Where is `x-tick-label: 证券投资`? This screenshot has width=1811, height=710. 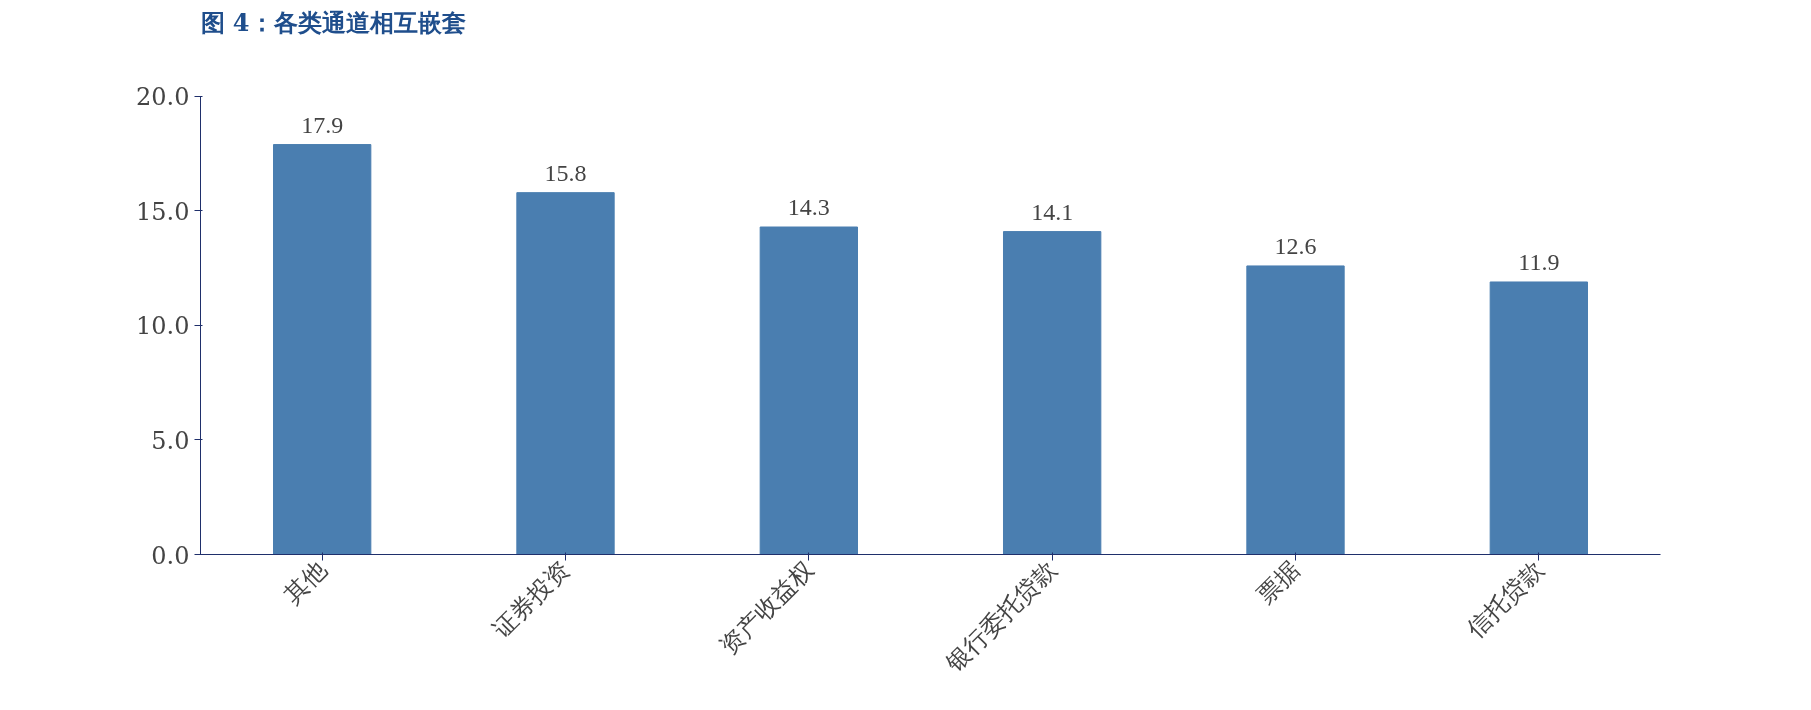 x-tick-label: 证券投资 is located at coordinates (531, 599).